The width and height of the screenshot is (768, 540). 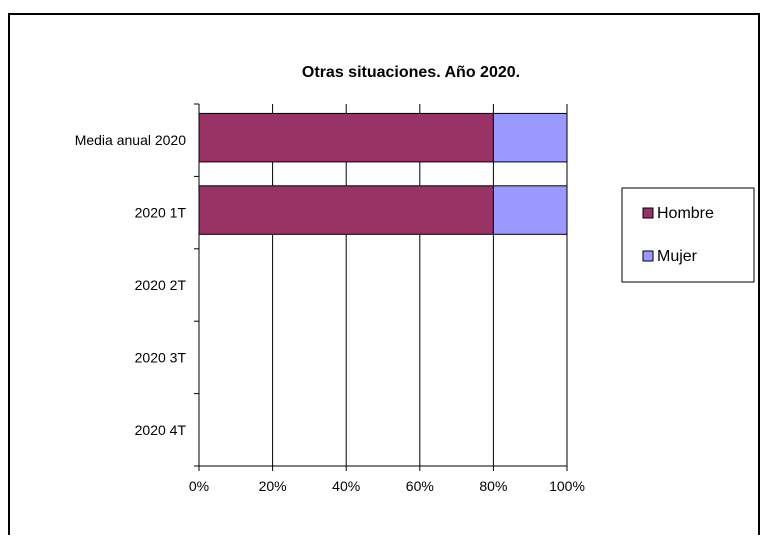 I want to click on category-label: 2020 2T, so click(x=161, y=285).